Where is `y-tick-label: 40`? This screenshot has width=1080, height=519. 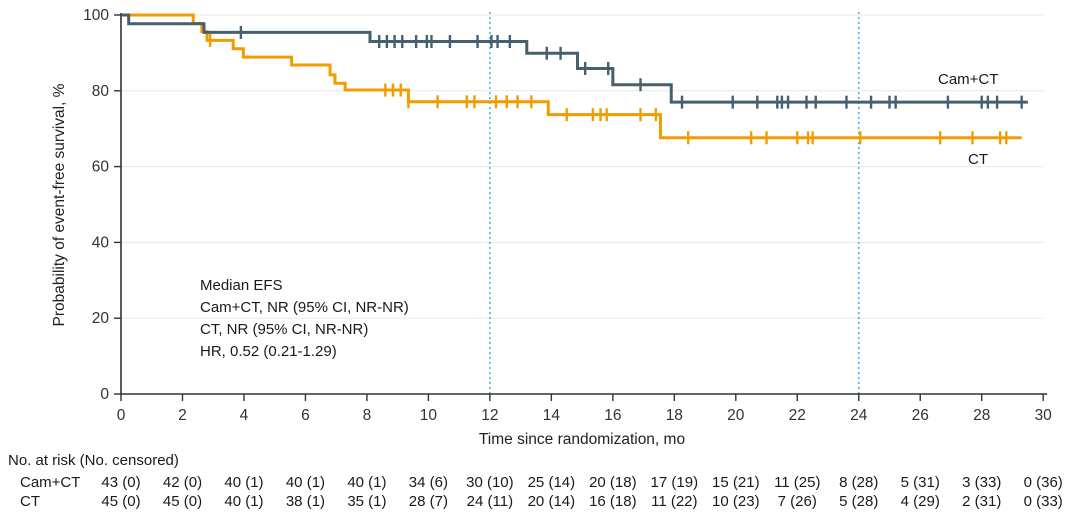 y-tick-label: 40 is located at coordinates (101, 242).